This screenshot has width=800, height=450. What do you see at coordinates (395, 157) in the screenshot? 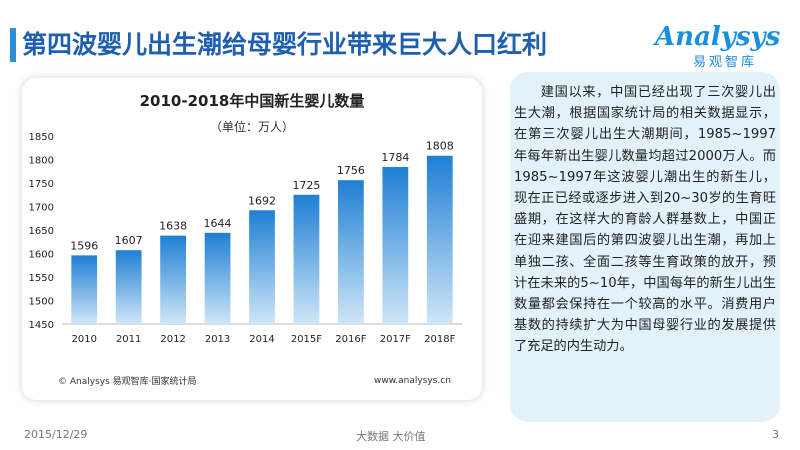
I see `bar-value-label: 1784` at bounding box center [395, 157].